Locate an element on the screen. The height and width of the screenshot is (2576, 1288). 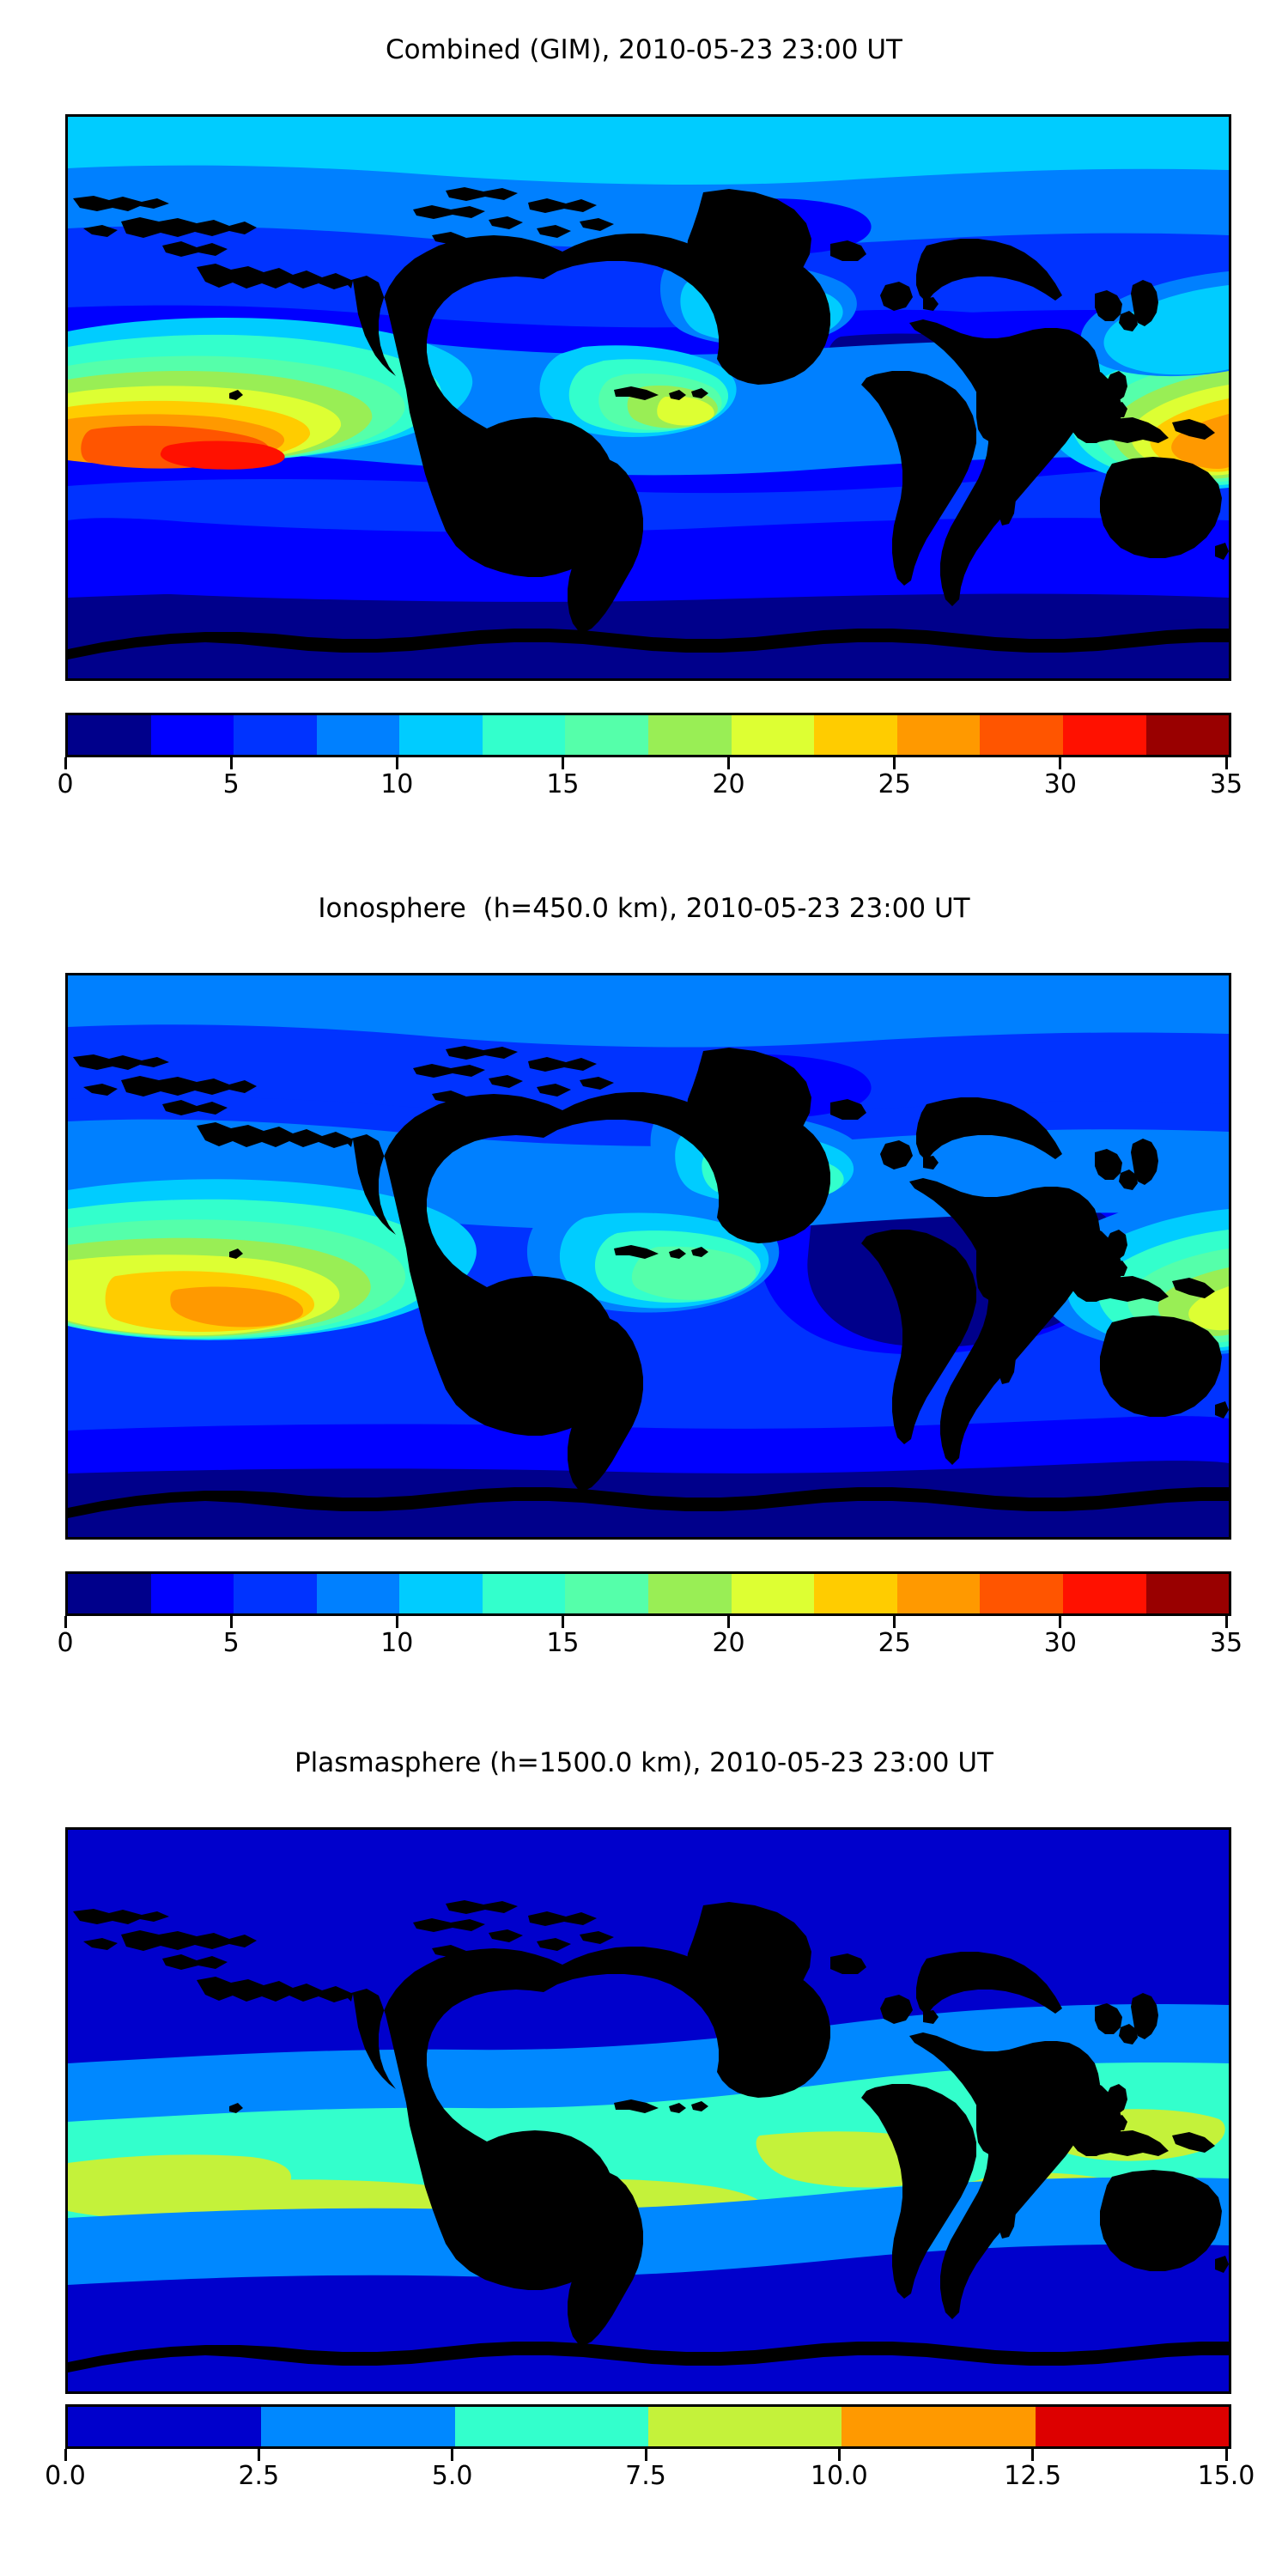
panel-title-combined: Combined (GIM), 2010-05-23 23:00 UT is located at coordinates (644, 49).